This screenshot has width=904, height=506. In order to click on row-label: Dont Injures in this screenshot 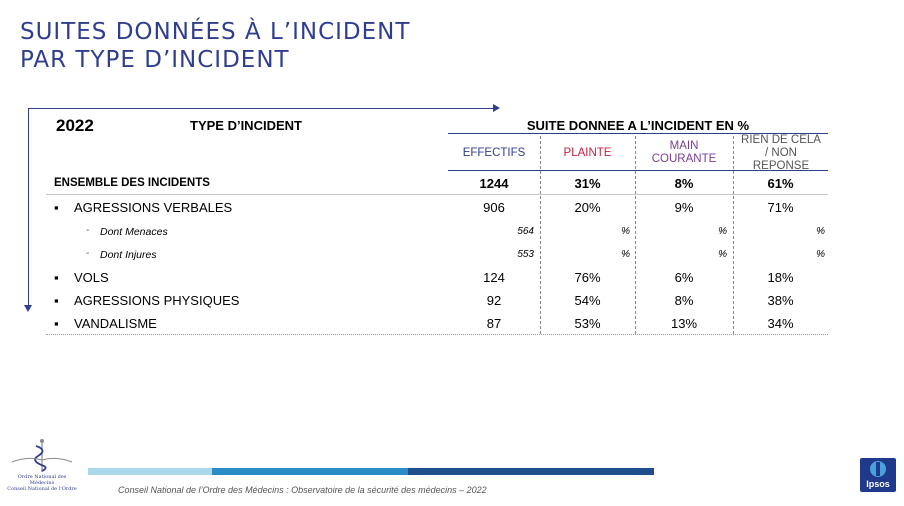, I will do `click(128, 255)`.